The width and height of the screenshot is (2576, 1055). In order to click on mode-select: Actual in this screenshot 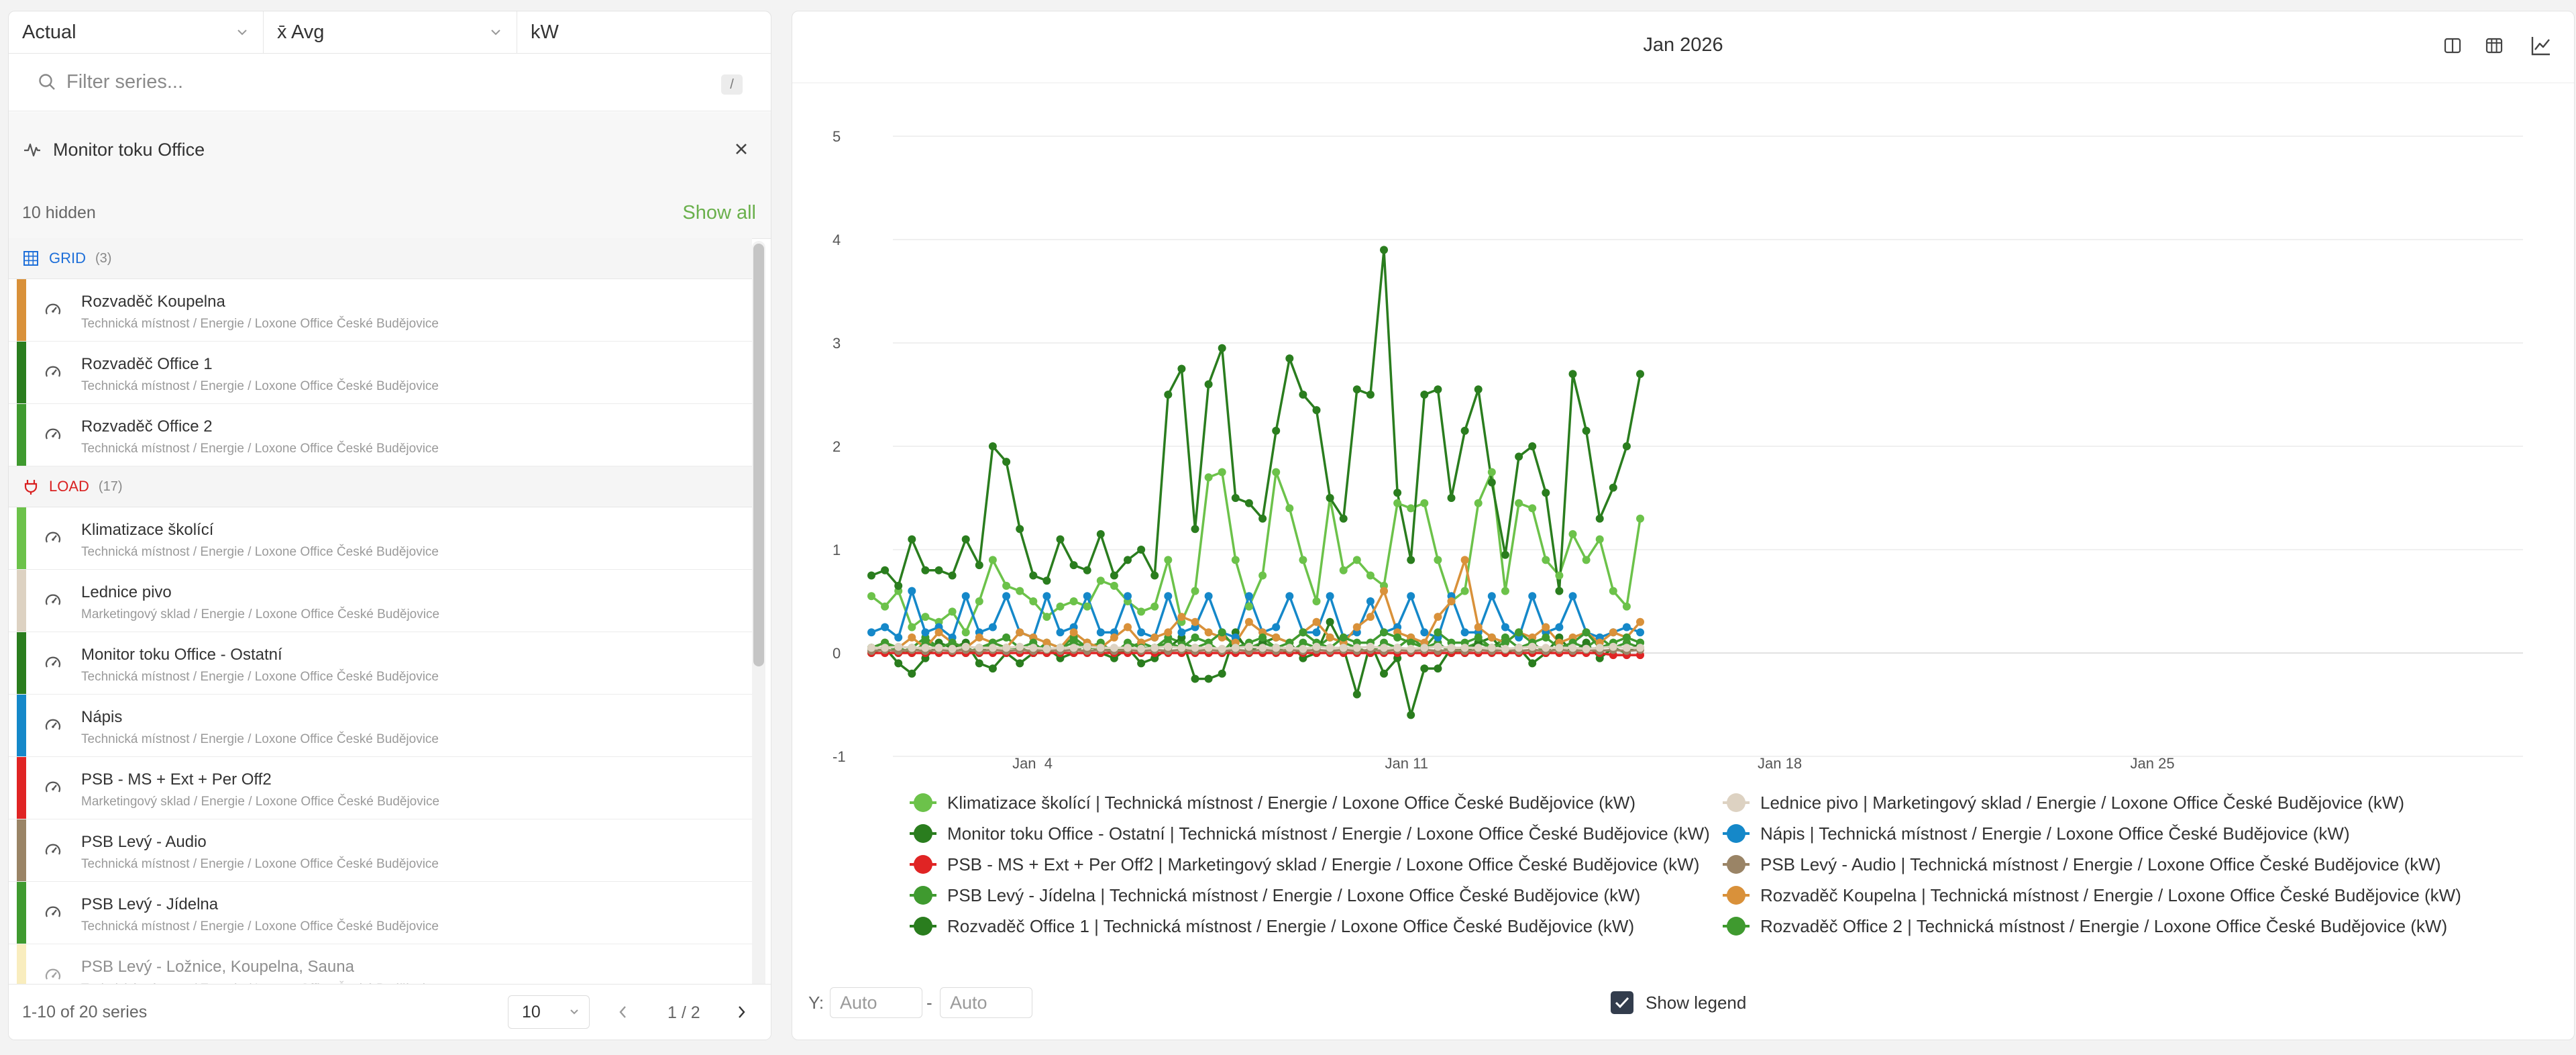, I will do `click(136, 32)`.